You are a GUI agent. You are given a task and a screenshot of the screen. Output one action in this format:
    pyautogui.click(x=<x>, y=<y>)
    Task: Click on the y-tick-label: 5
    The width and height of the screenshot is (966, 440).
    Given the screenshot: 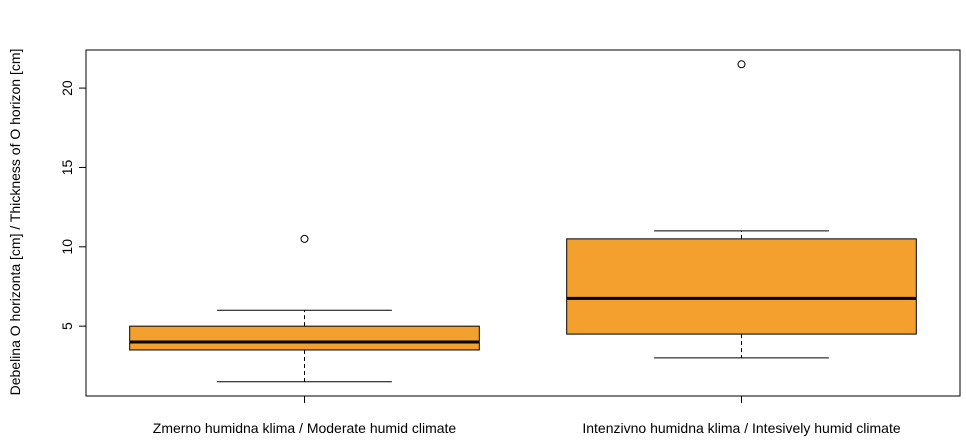 What is the action you would take?
    pyautogui.click(x=67, y=326)
    